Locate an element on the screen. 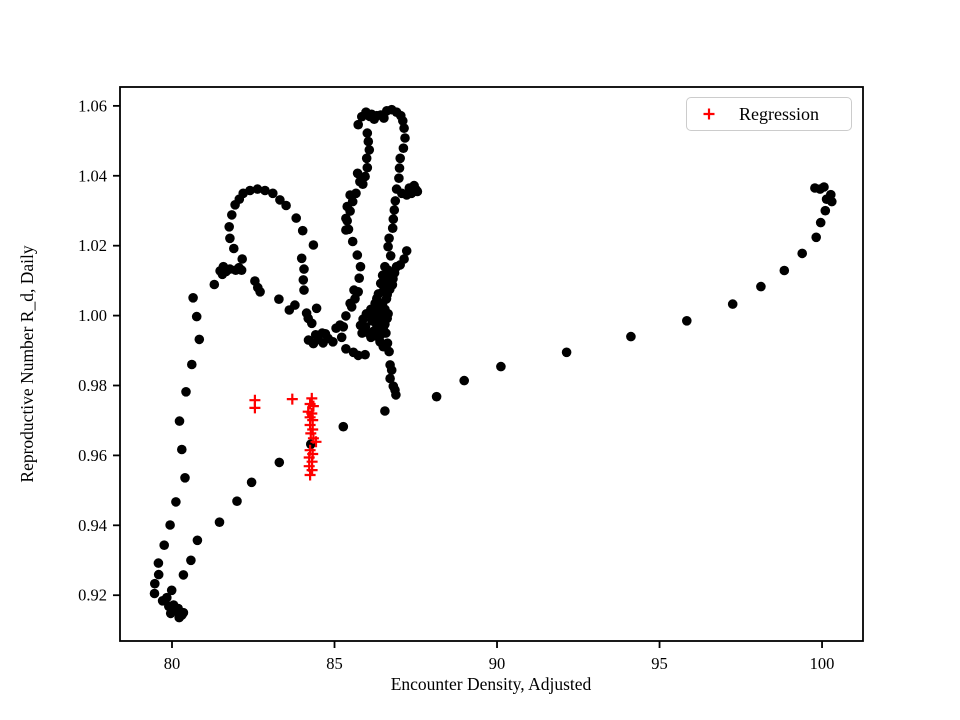  y-tick-label: 0.94 is located at coordinates (92, 525).